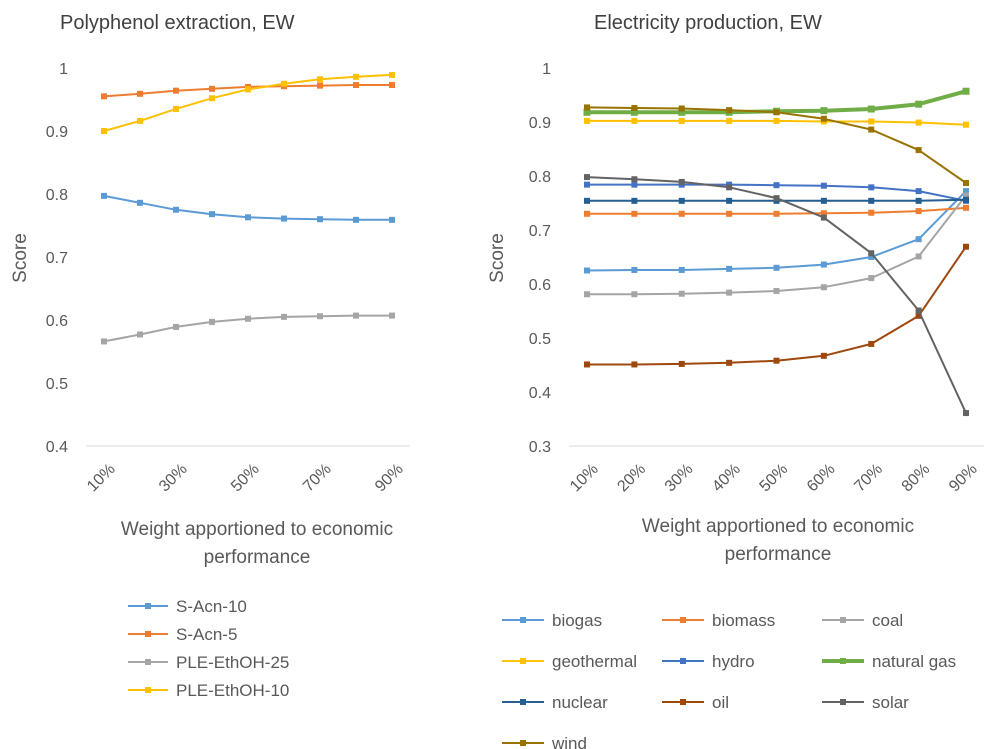 This screenshot has height=749, width=985. Describe the element at coordinates (540, 447) in the screenshot. I see `right-y-tick-label: 0.3` at that location.